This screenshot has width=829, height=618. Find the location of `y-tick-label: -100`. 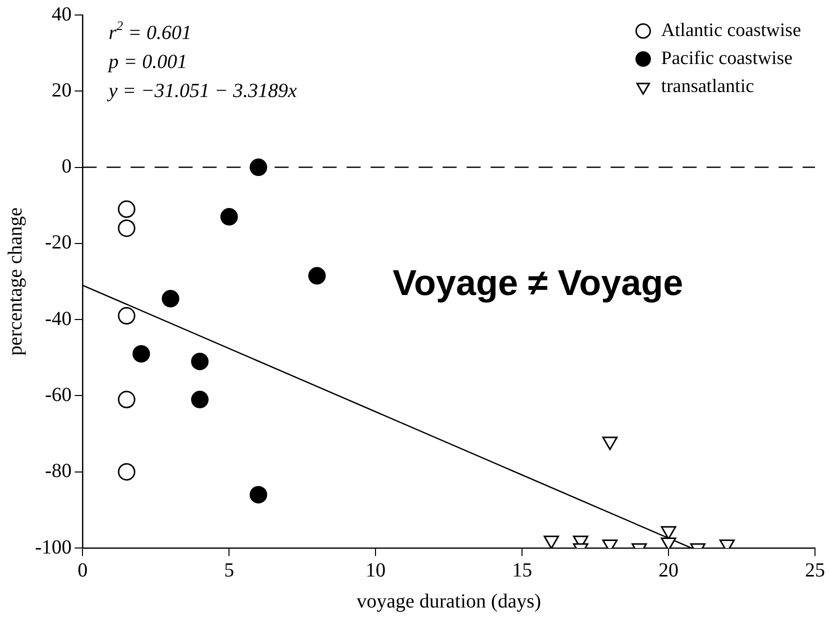

y-tick-label: -100 is located at coordinates (53, 547).